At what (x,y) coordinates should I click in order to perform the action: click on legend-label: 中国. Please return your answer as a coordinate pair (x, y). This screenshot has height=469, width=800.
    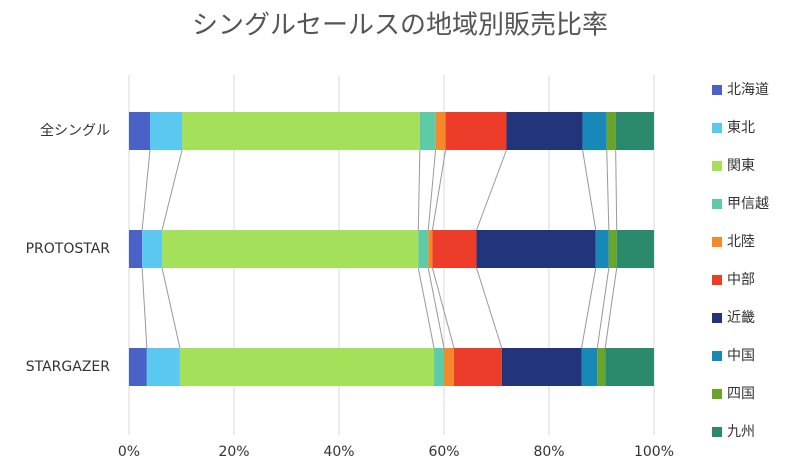
    Looking at the image, I should click on (741, 356).